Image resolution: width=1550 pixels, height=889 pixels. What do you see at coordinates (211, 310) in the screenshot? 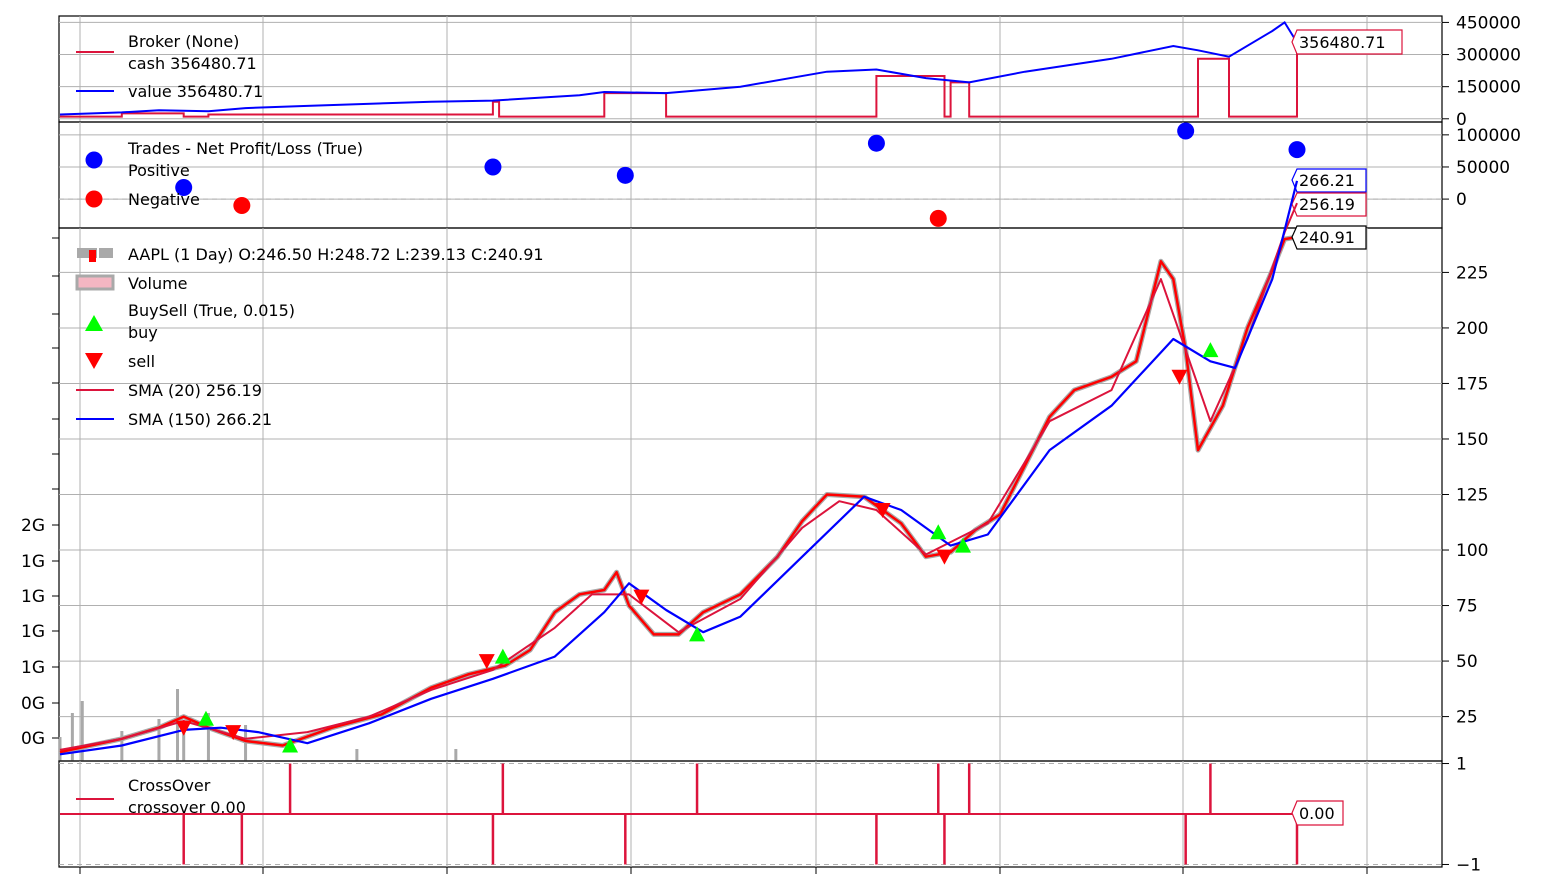
I see `price-legend-buysell: BuySell (True, 0.015)` at bounding box center [211, 310].